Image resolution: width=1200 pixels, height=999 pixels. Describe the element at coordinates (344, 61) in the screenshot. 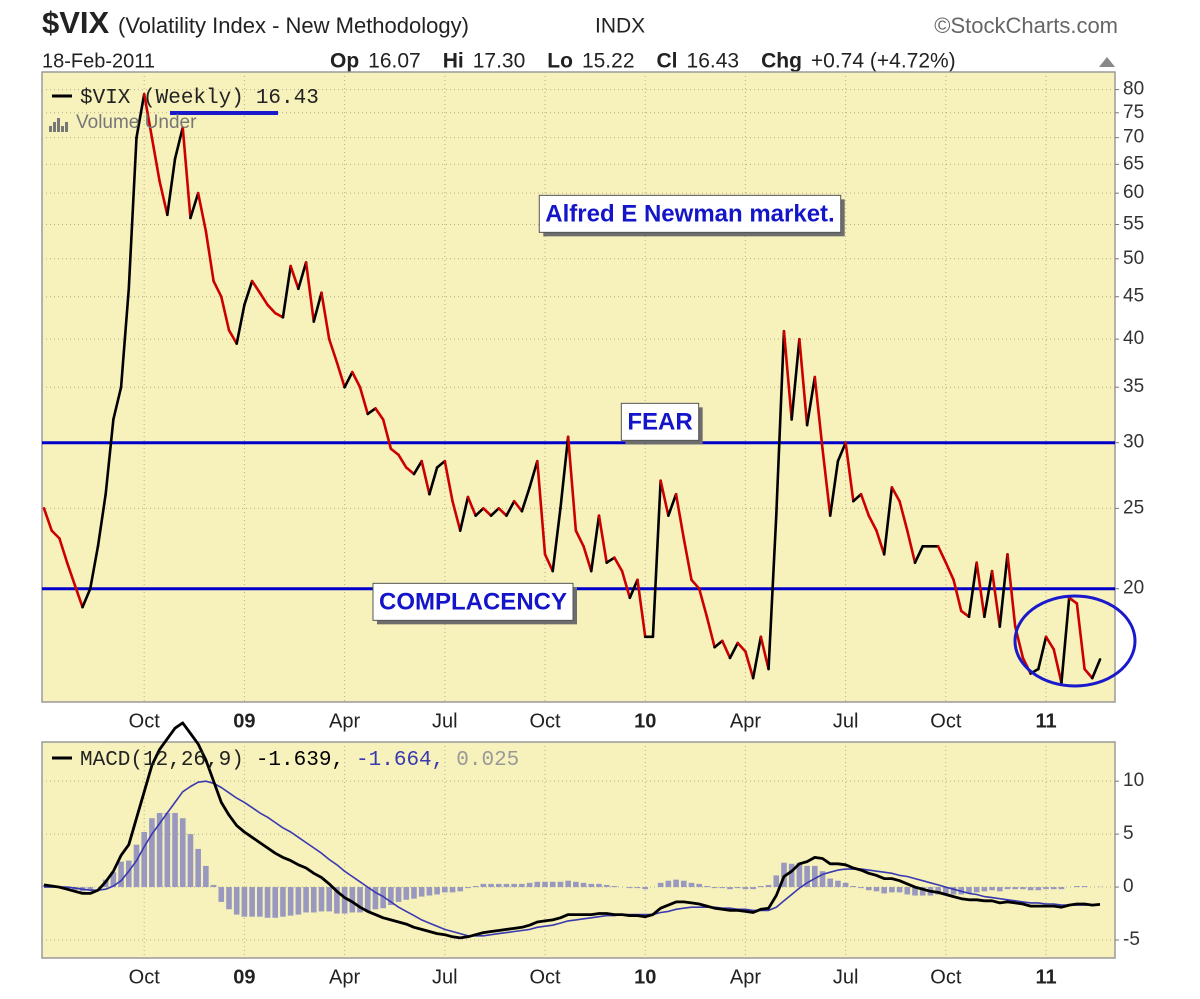

I see `quote-label: Op` at that location.